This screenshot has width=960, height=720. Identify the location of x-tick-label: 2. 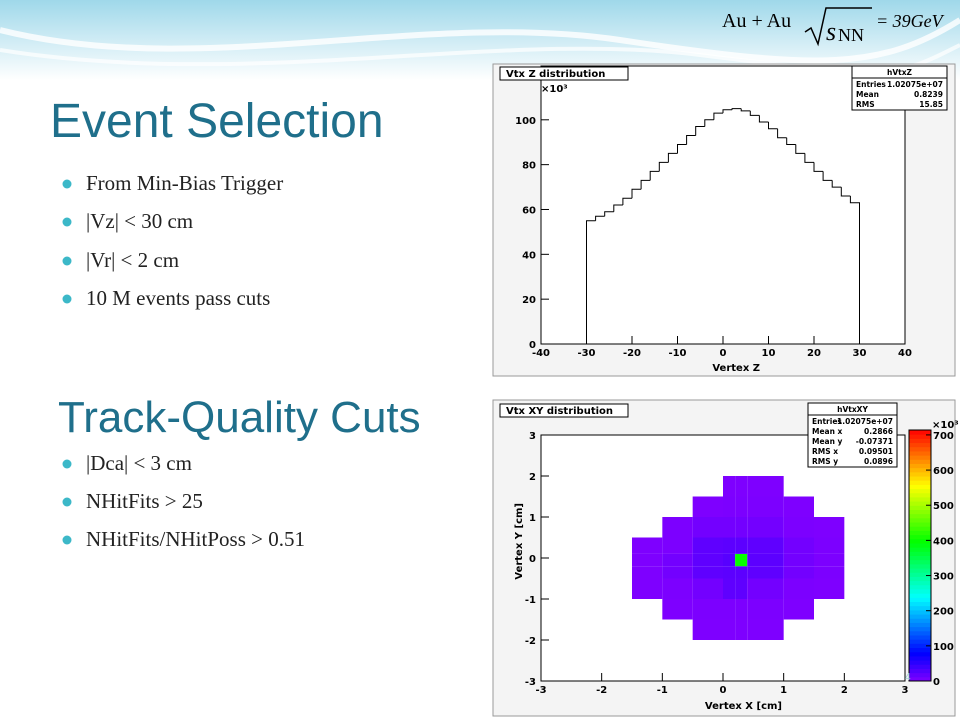
(844, 690).